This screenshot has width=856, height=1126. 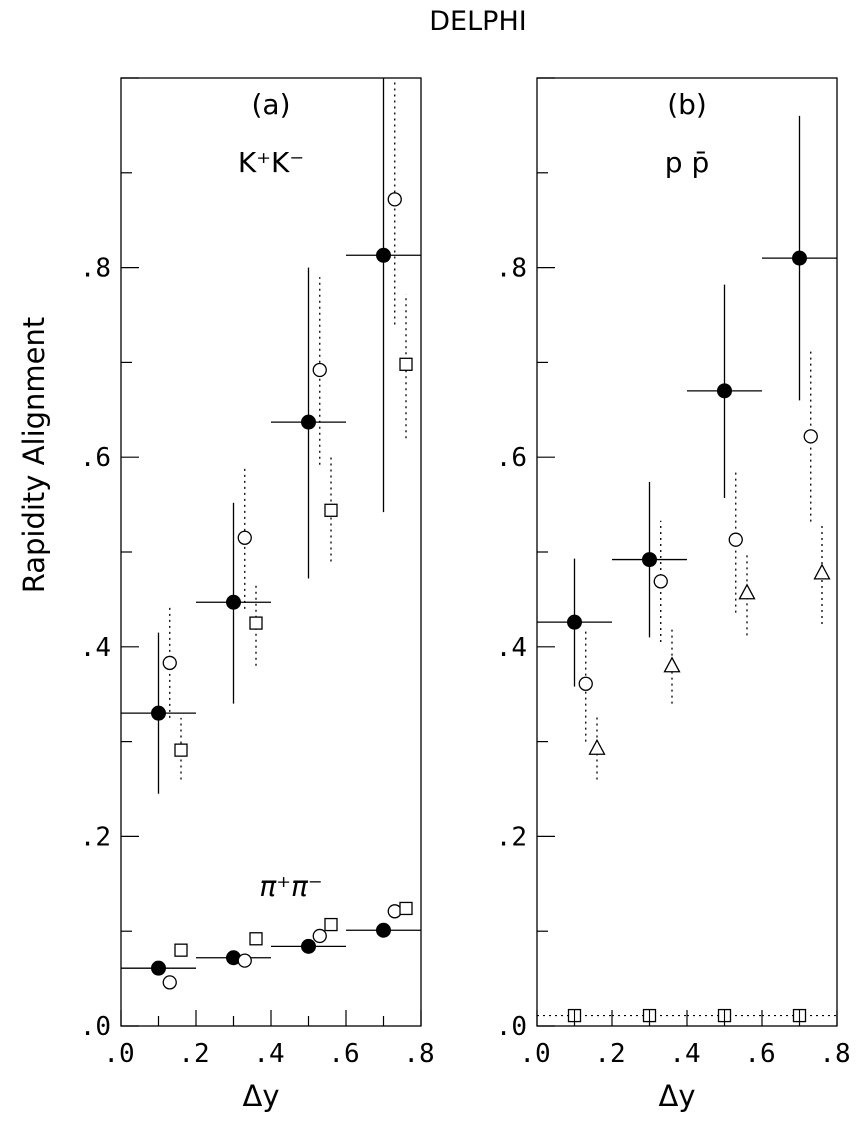 What do you see at coordinates (477, 21) in the screenshot?
I see `chart-title: DELPHI` at bounding box center [477, 21].